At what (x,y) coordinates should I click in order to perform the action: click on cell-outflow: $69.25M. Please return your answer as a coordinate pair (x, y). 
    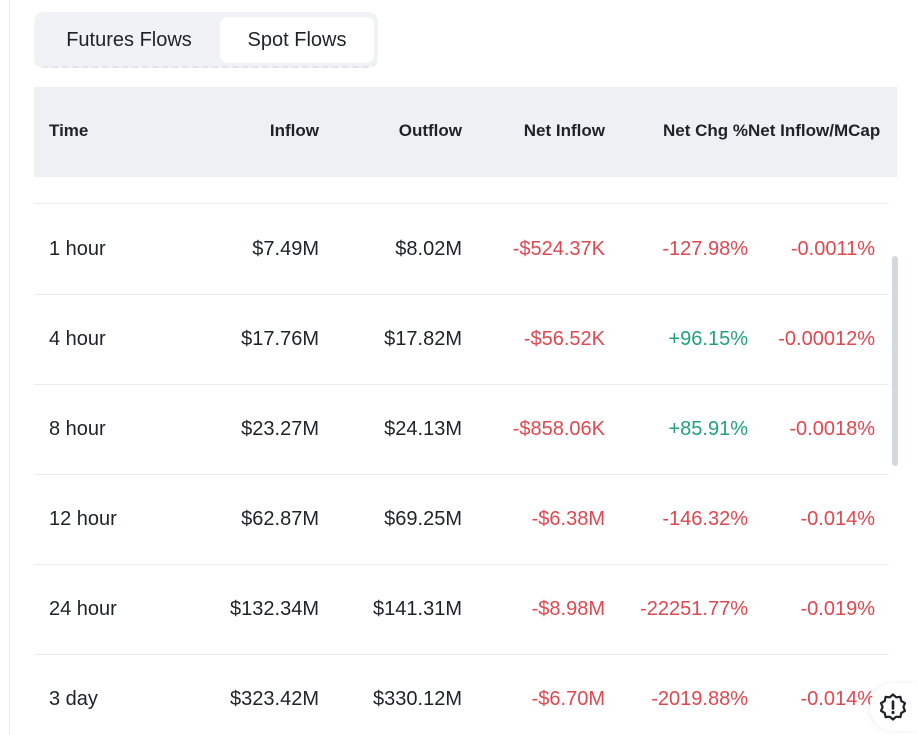
    Looking at the image, I should click on (423, 519).